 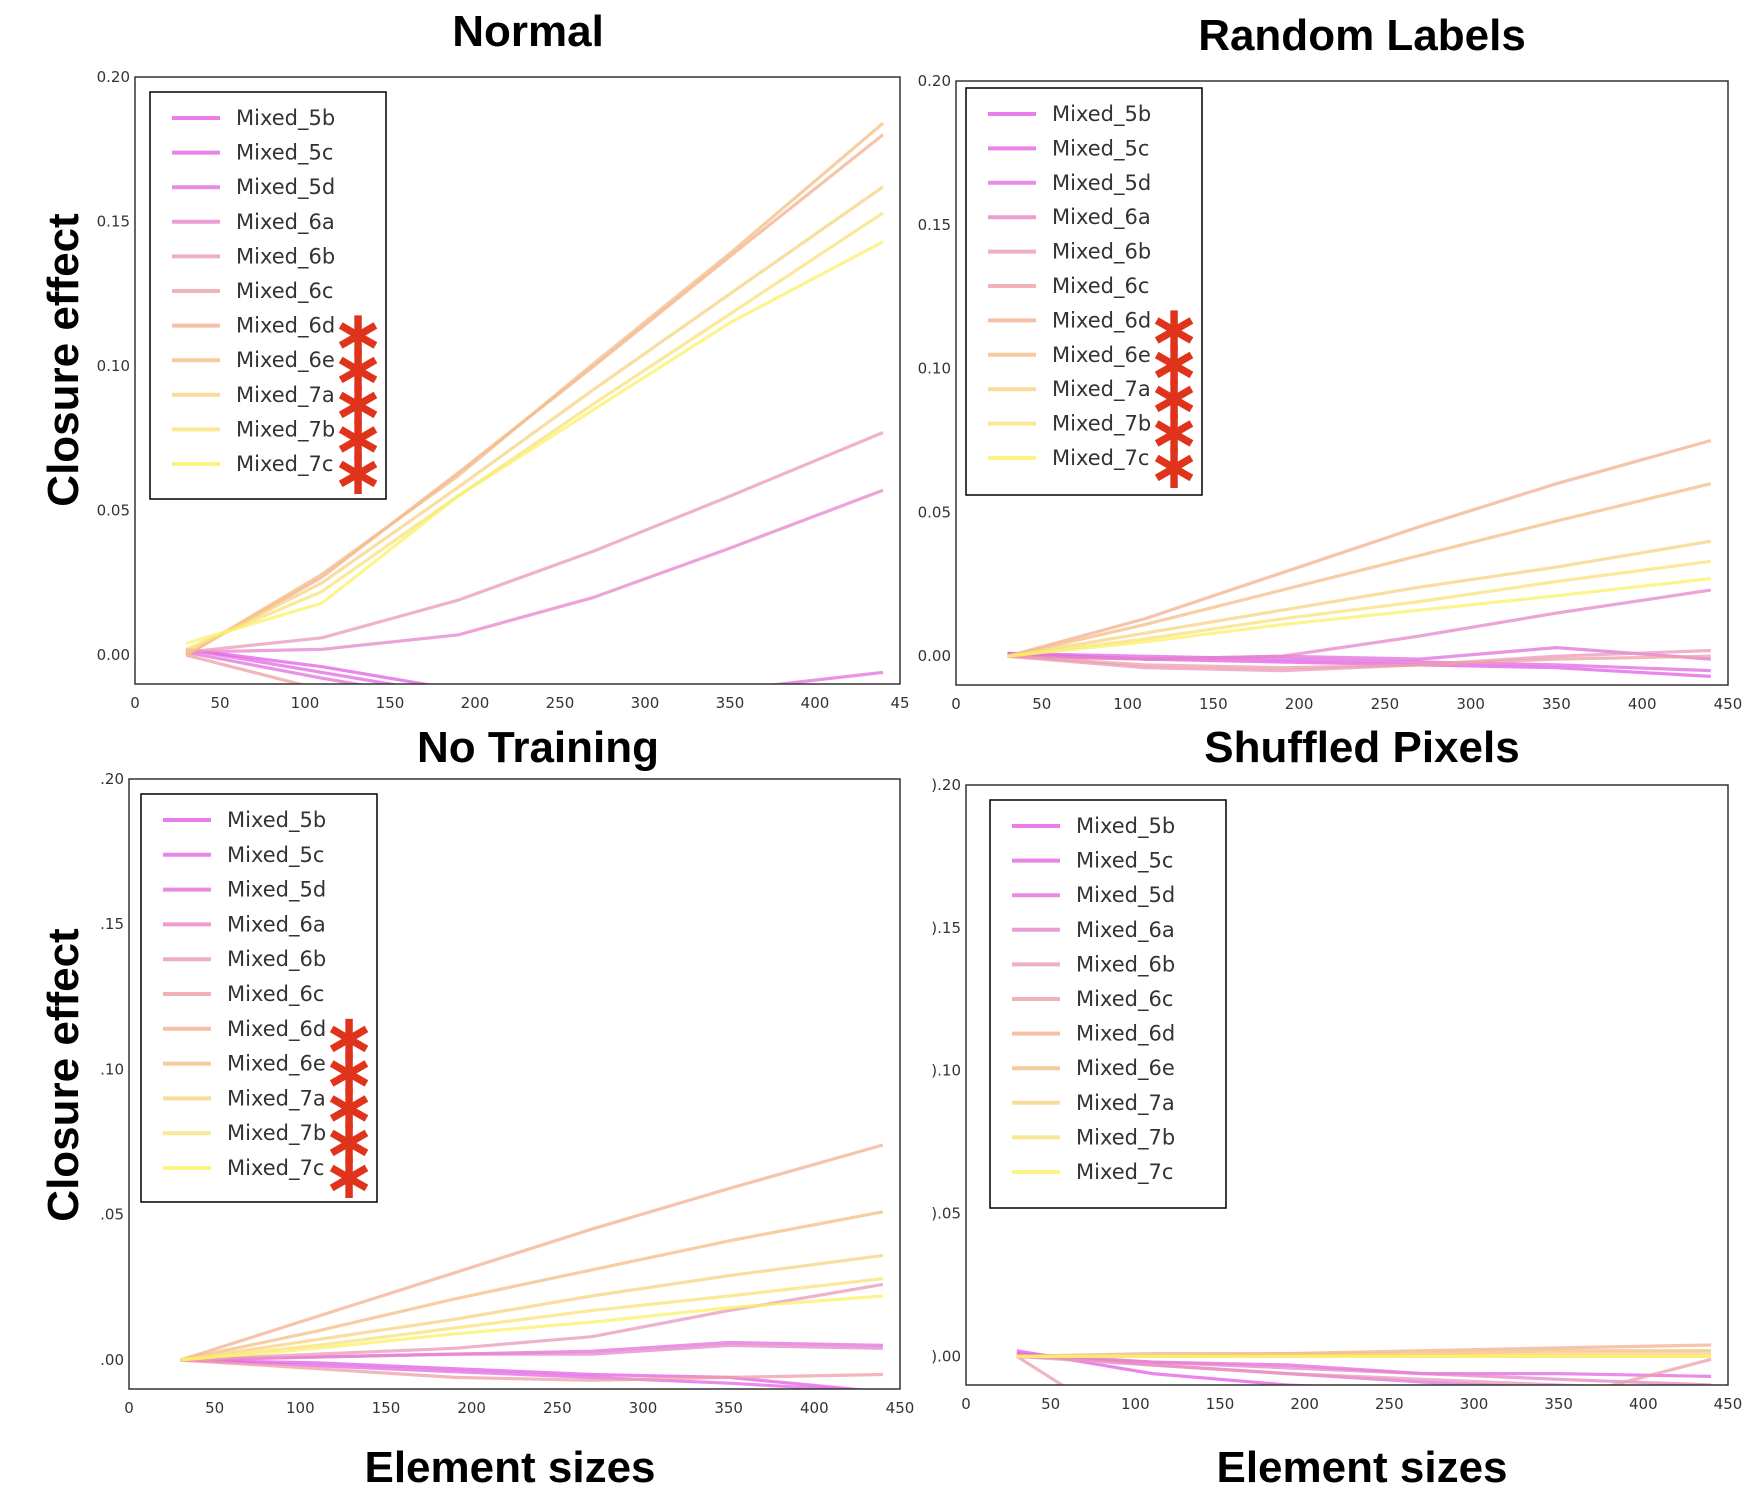 I want to click on y-tick-label: ).05, so click(x=946, y=1214).